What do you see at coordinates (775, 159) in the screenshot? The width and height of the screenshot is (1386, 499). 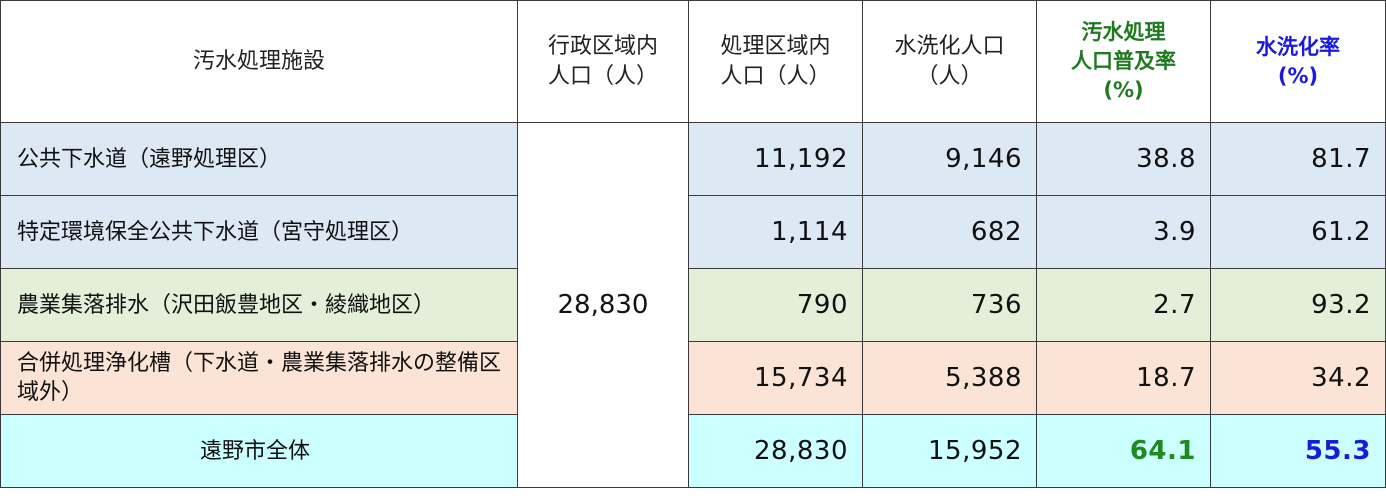 I see `row-treatment-population: 11,192` at bounding box center [775, 159].